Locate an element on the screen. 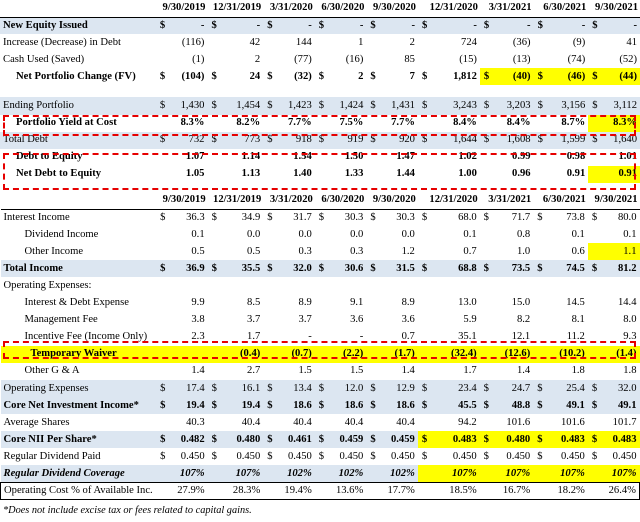 This screenshot has width=640, height=522. table-row: Other G & A 1.4 2.7 1.5 1.5 1.4 1.7 1.4 1.8 1.8 is located at coordinates (320, 371).